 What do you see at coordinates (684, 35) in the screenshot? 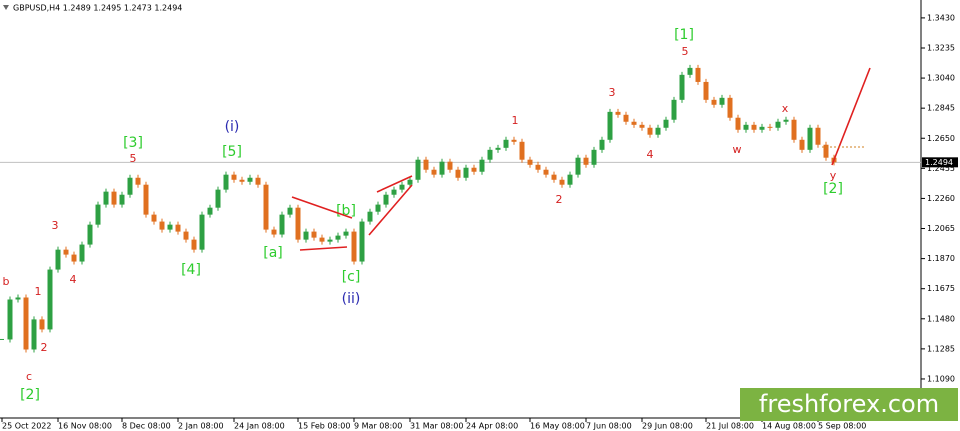
I see `wave-label: [1]` at bounding box center [684, 35].